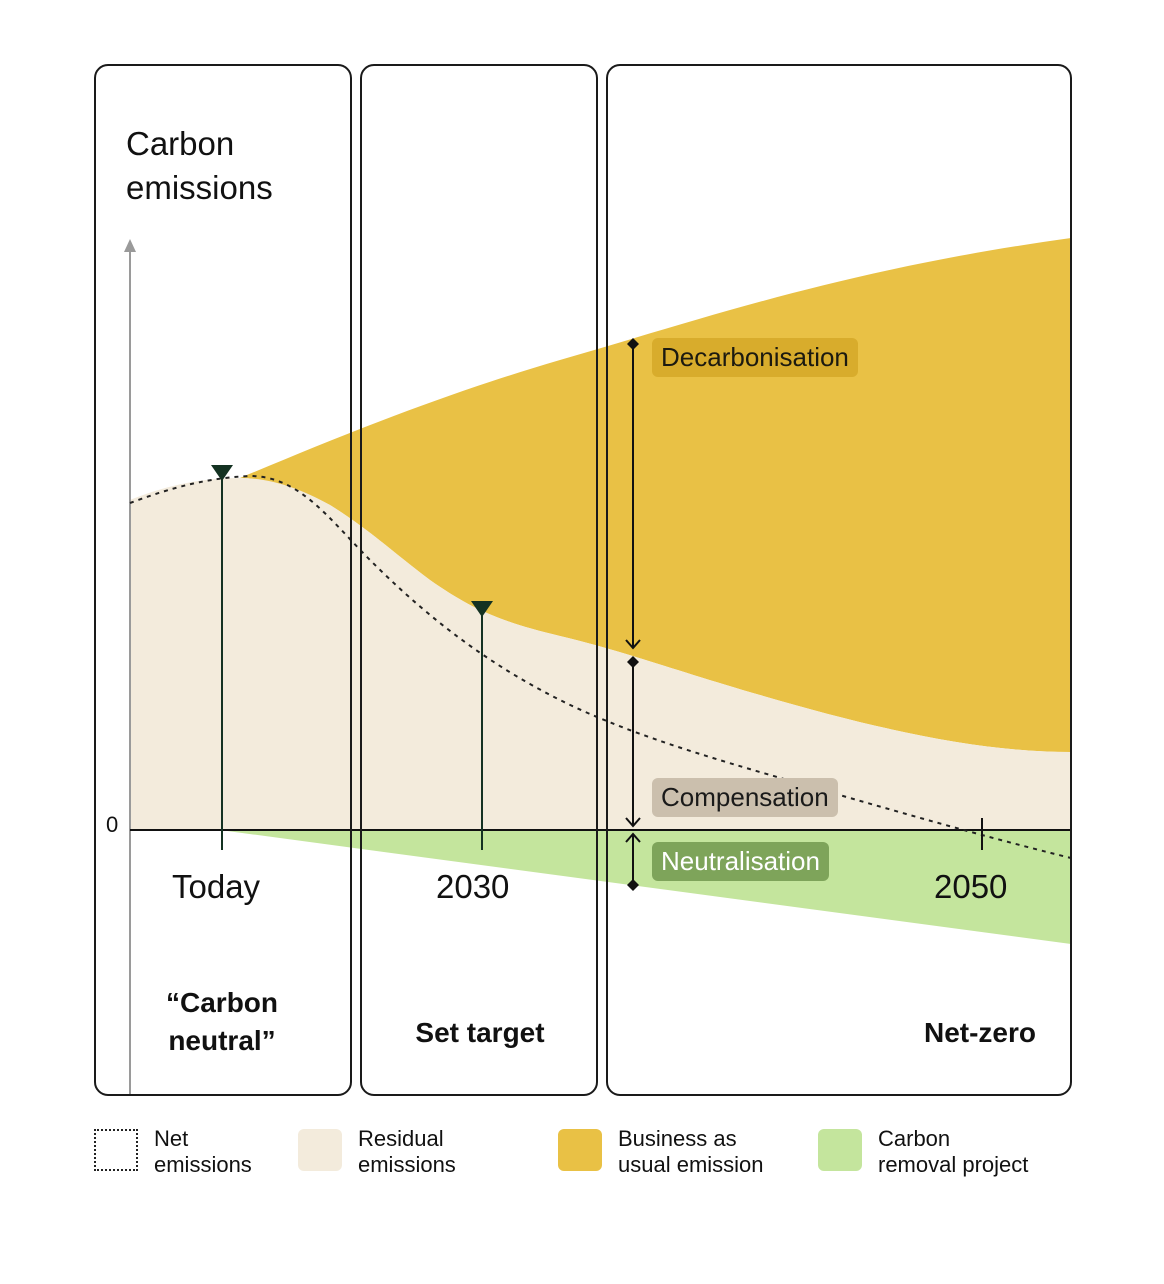  I want to click on legend-label: Carbon removal project, so click(953, 1151).